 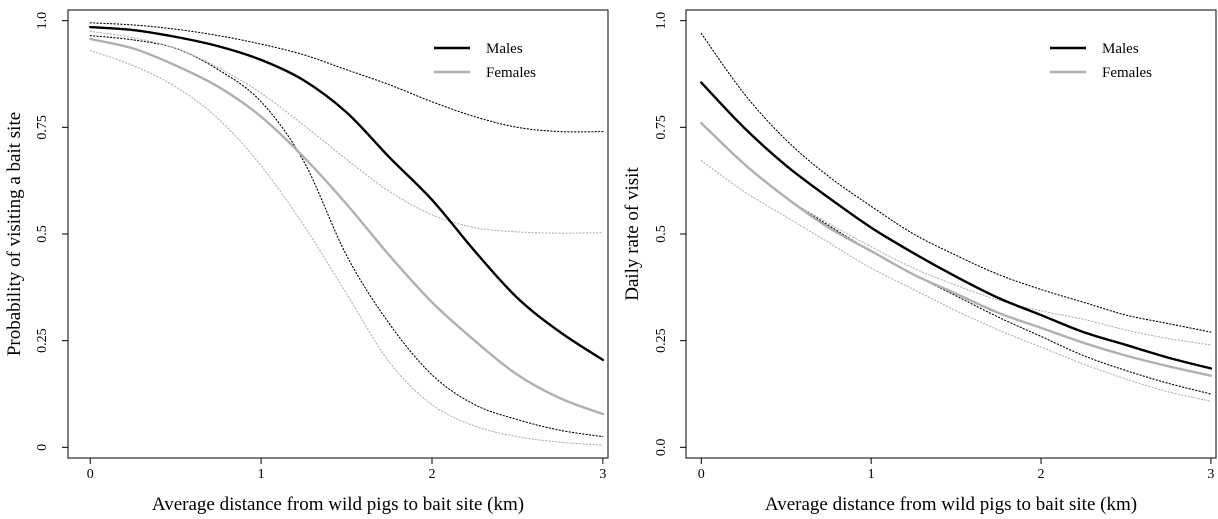 I want to click on y-axis-title: Daily rate of visit, so click(x=632, y=234).